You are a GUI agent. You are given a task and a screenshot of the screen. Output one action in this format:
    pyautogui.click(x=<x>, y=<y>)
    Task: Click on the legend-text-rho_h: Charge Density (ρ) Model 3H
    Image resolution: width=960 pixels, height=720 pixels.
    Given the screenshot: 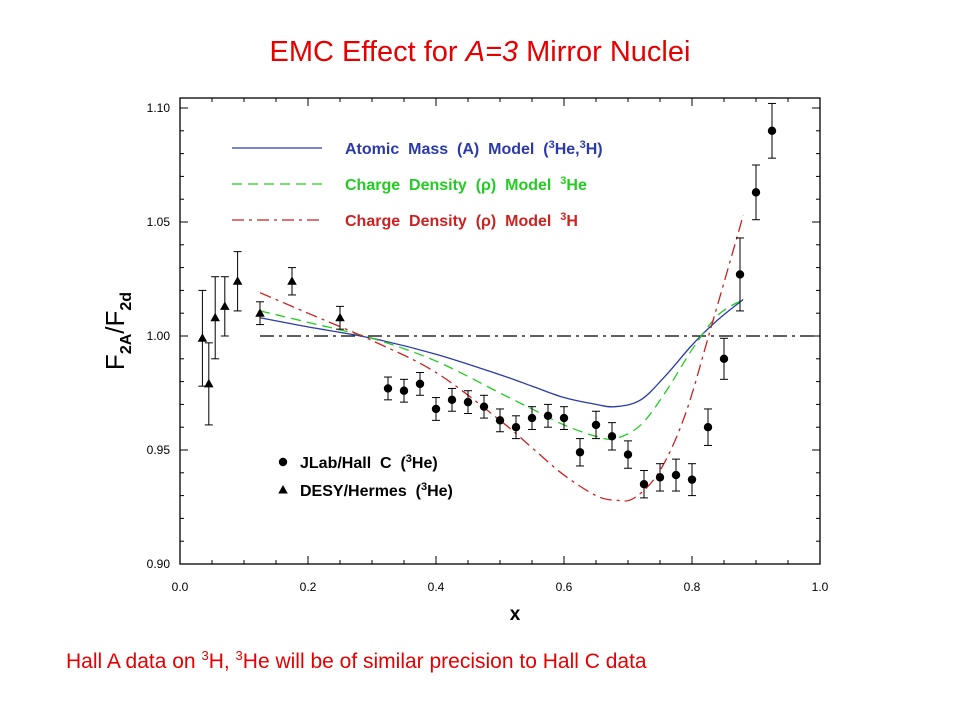 What is the action you would take?
    pyautogui.click(x=461, y=220)
    